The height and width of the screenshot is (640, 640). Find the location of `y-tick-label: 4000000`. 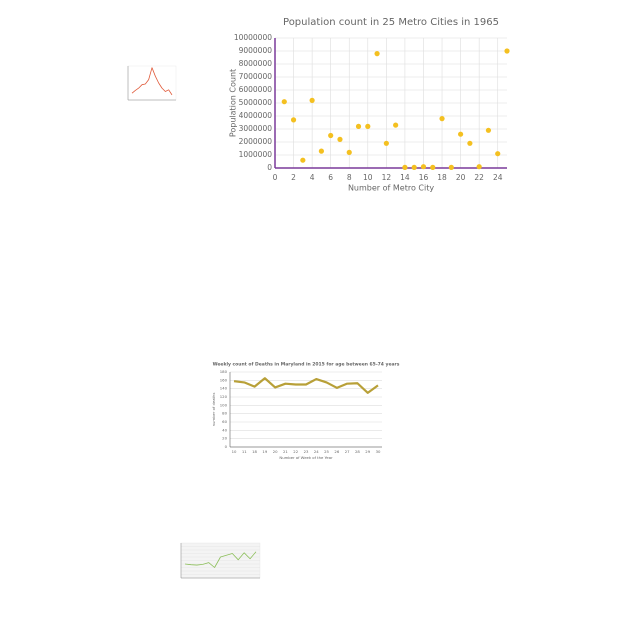

y-tick-label: 4000000 is located at coordinates (256, 115).